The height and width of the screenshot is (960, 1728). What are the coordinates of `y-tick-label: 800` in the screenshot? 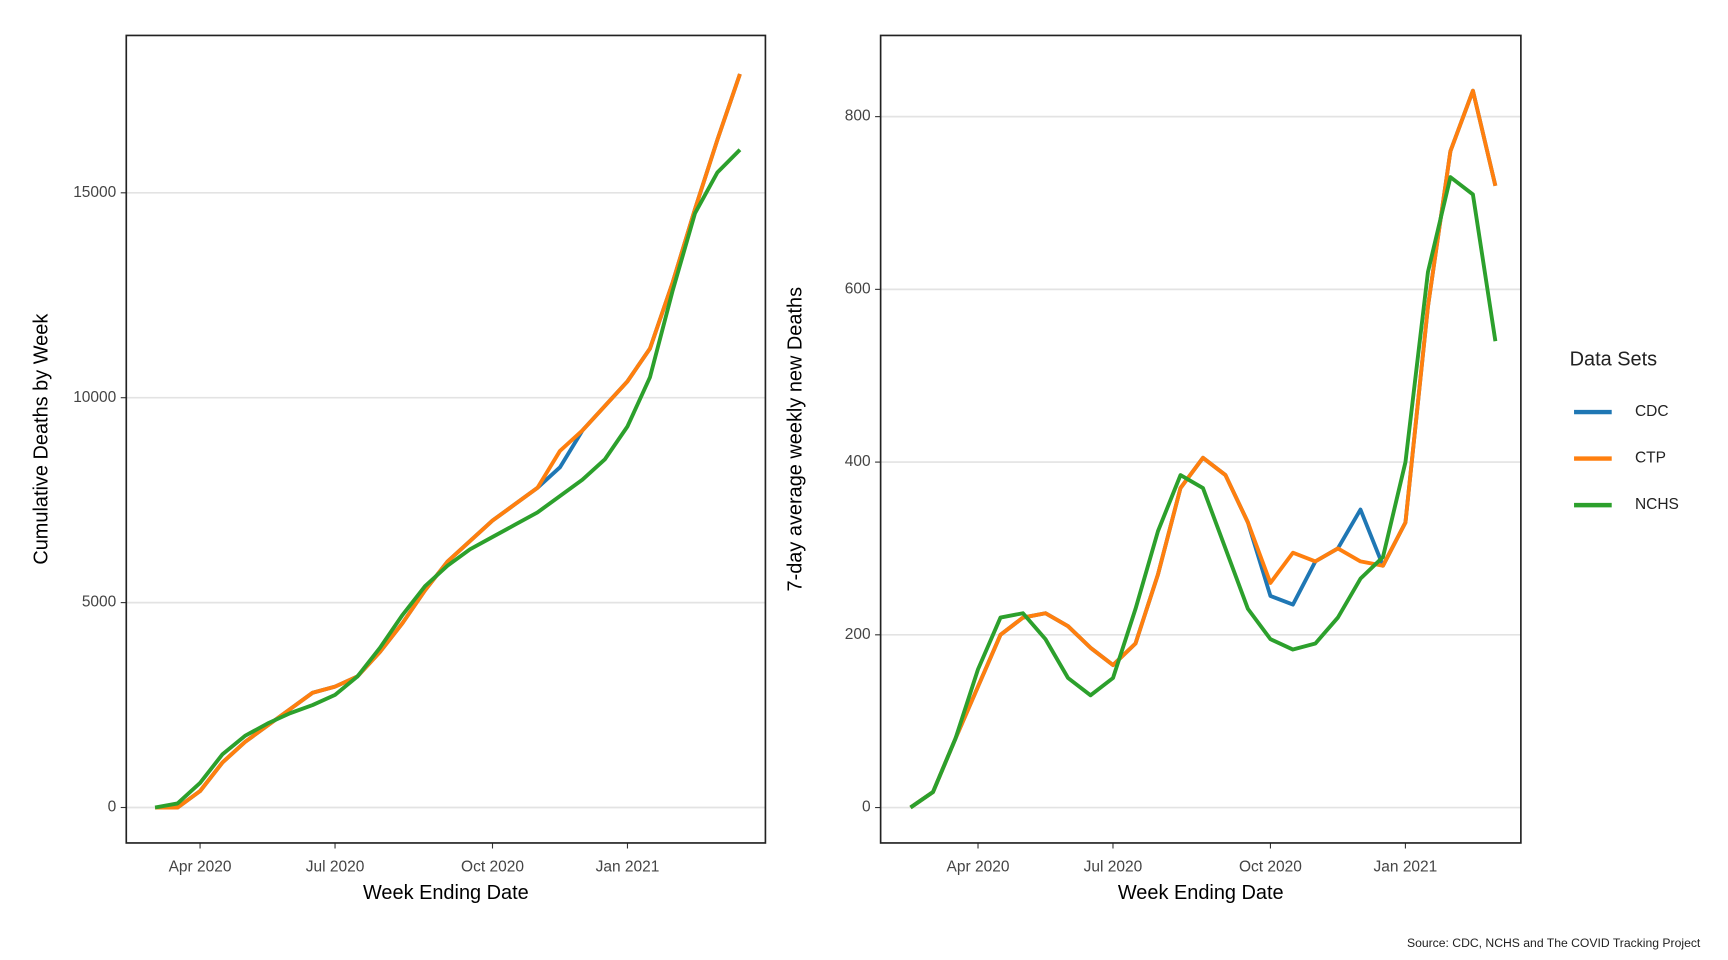 It's located at (858, 116).